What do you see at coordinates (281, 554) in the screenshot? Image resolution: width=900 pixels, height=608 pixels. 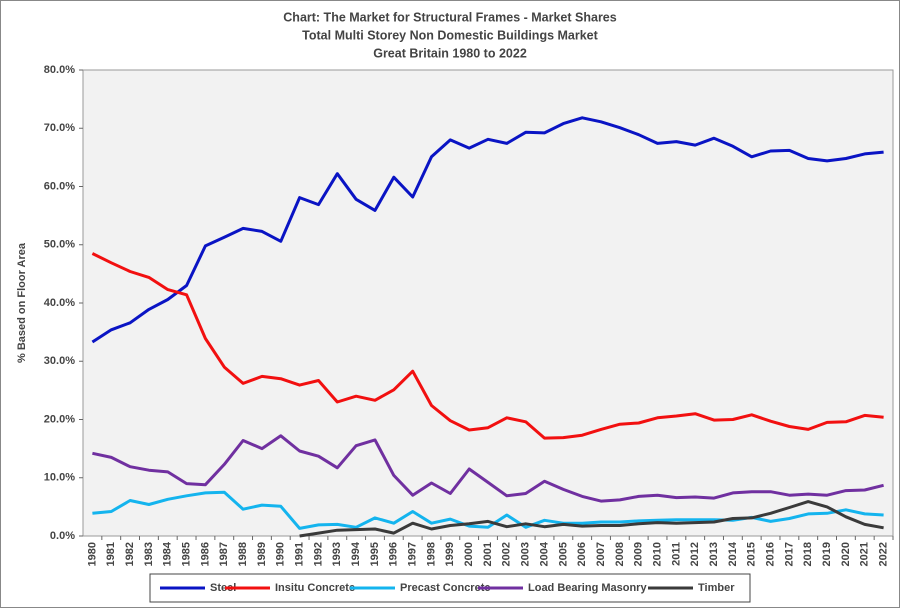 I see `x-tick-label: 1990` at bounding box center [281, 554].